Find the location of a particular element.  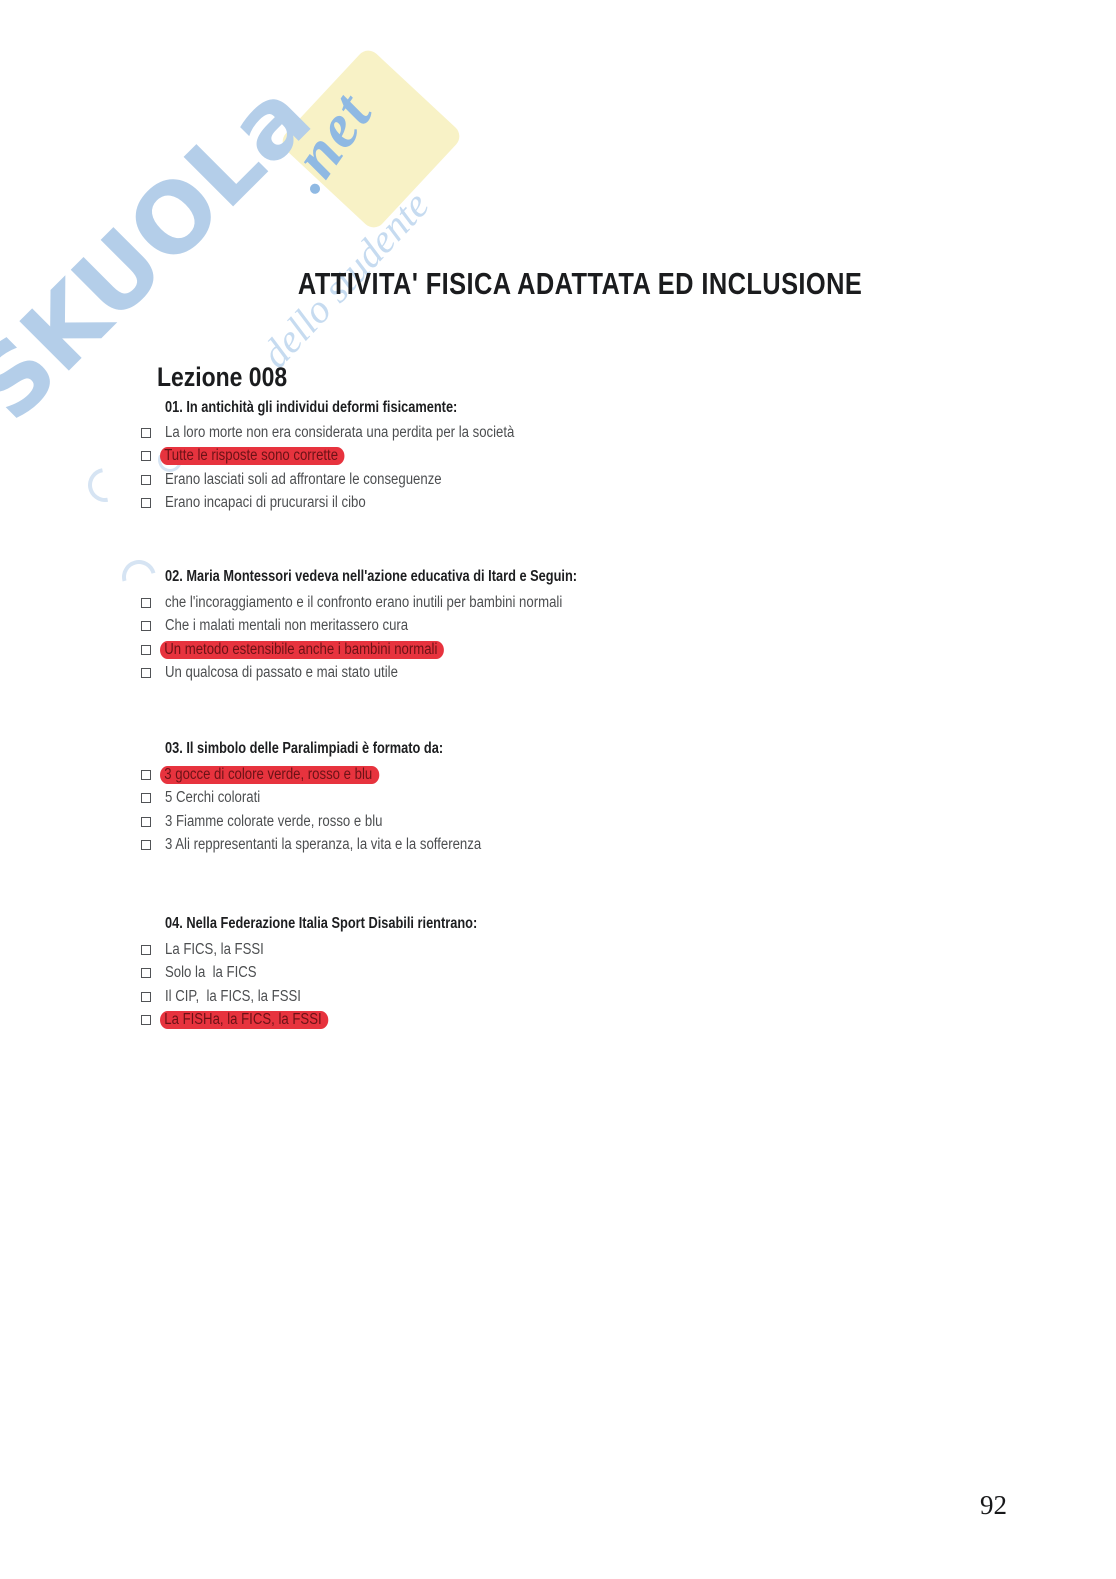

answer-text: 5 Cerchi colorati is located at coordinates (213, 798).